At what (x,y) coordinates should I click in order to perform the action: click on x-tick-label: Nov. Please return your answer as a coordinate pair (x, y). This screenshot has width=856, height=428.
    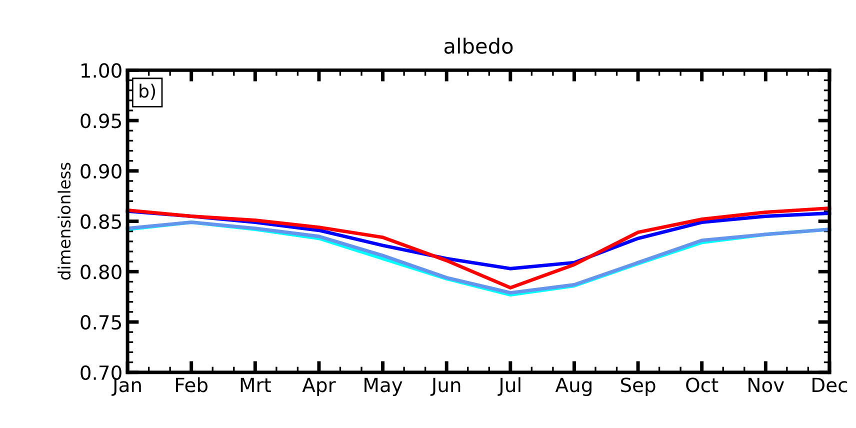
    Looking at the image, I should click on (766, 385).